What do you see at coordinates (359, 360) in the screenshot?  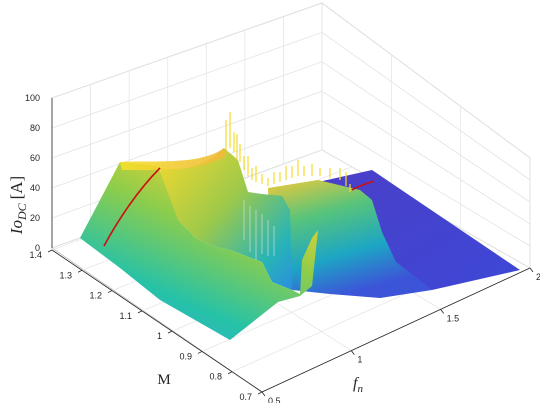 I see `x-tick-label: 1` at bounding box center [359, 360].